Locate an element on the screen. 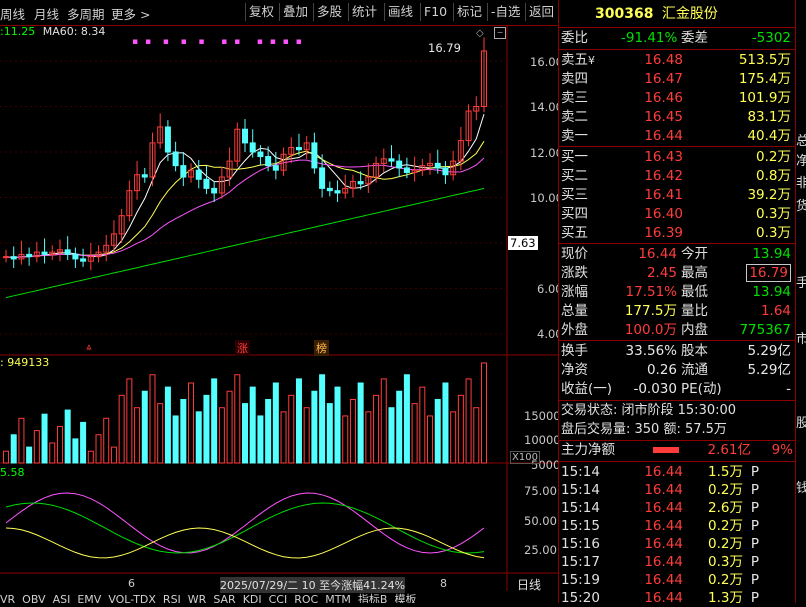 This screenshot has width=806, height=607. ask-row: 卖三 16.46 101.9万 is located at coordinates (678, 98).